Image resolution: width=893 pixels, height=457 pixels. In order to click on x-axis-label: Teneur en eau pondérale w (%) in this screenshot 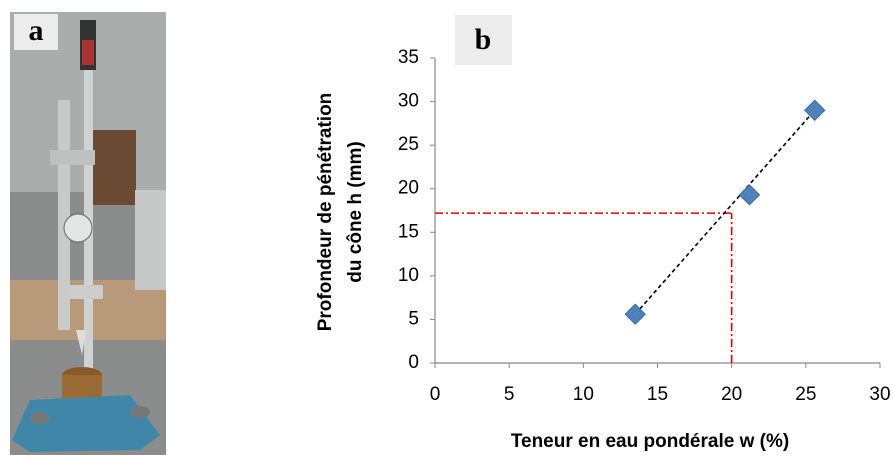, I will do `click(650, 441)`.